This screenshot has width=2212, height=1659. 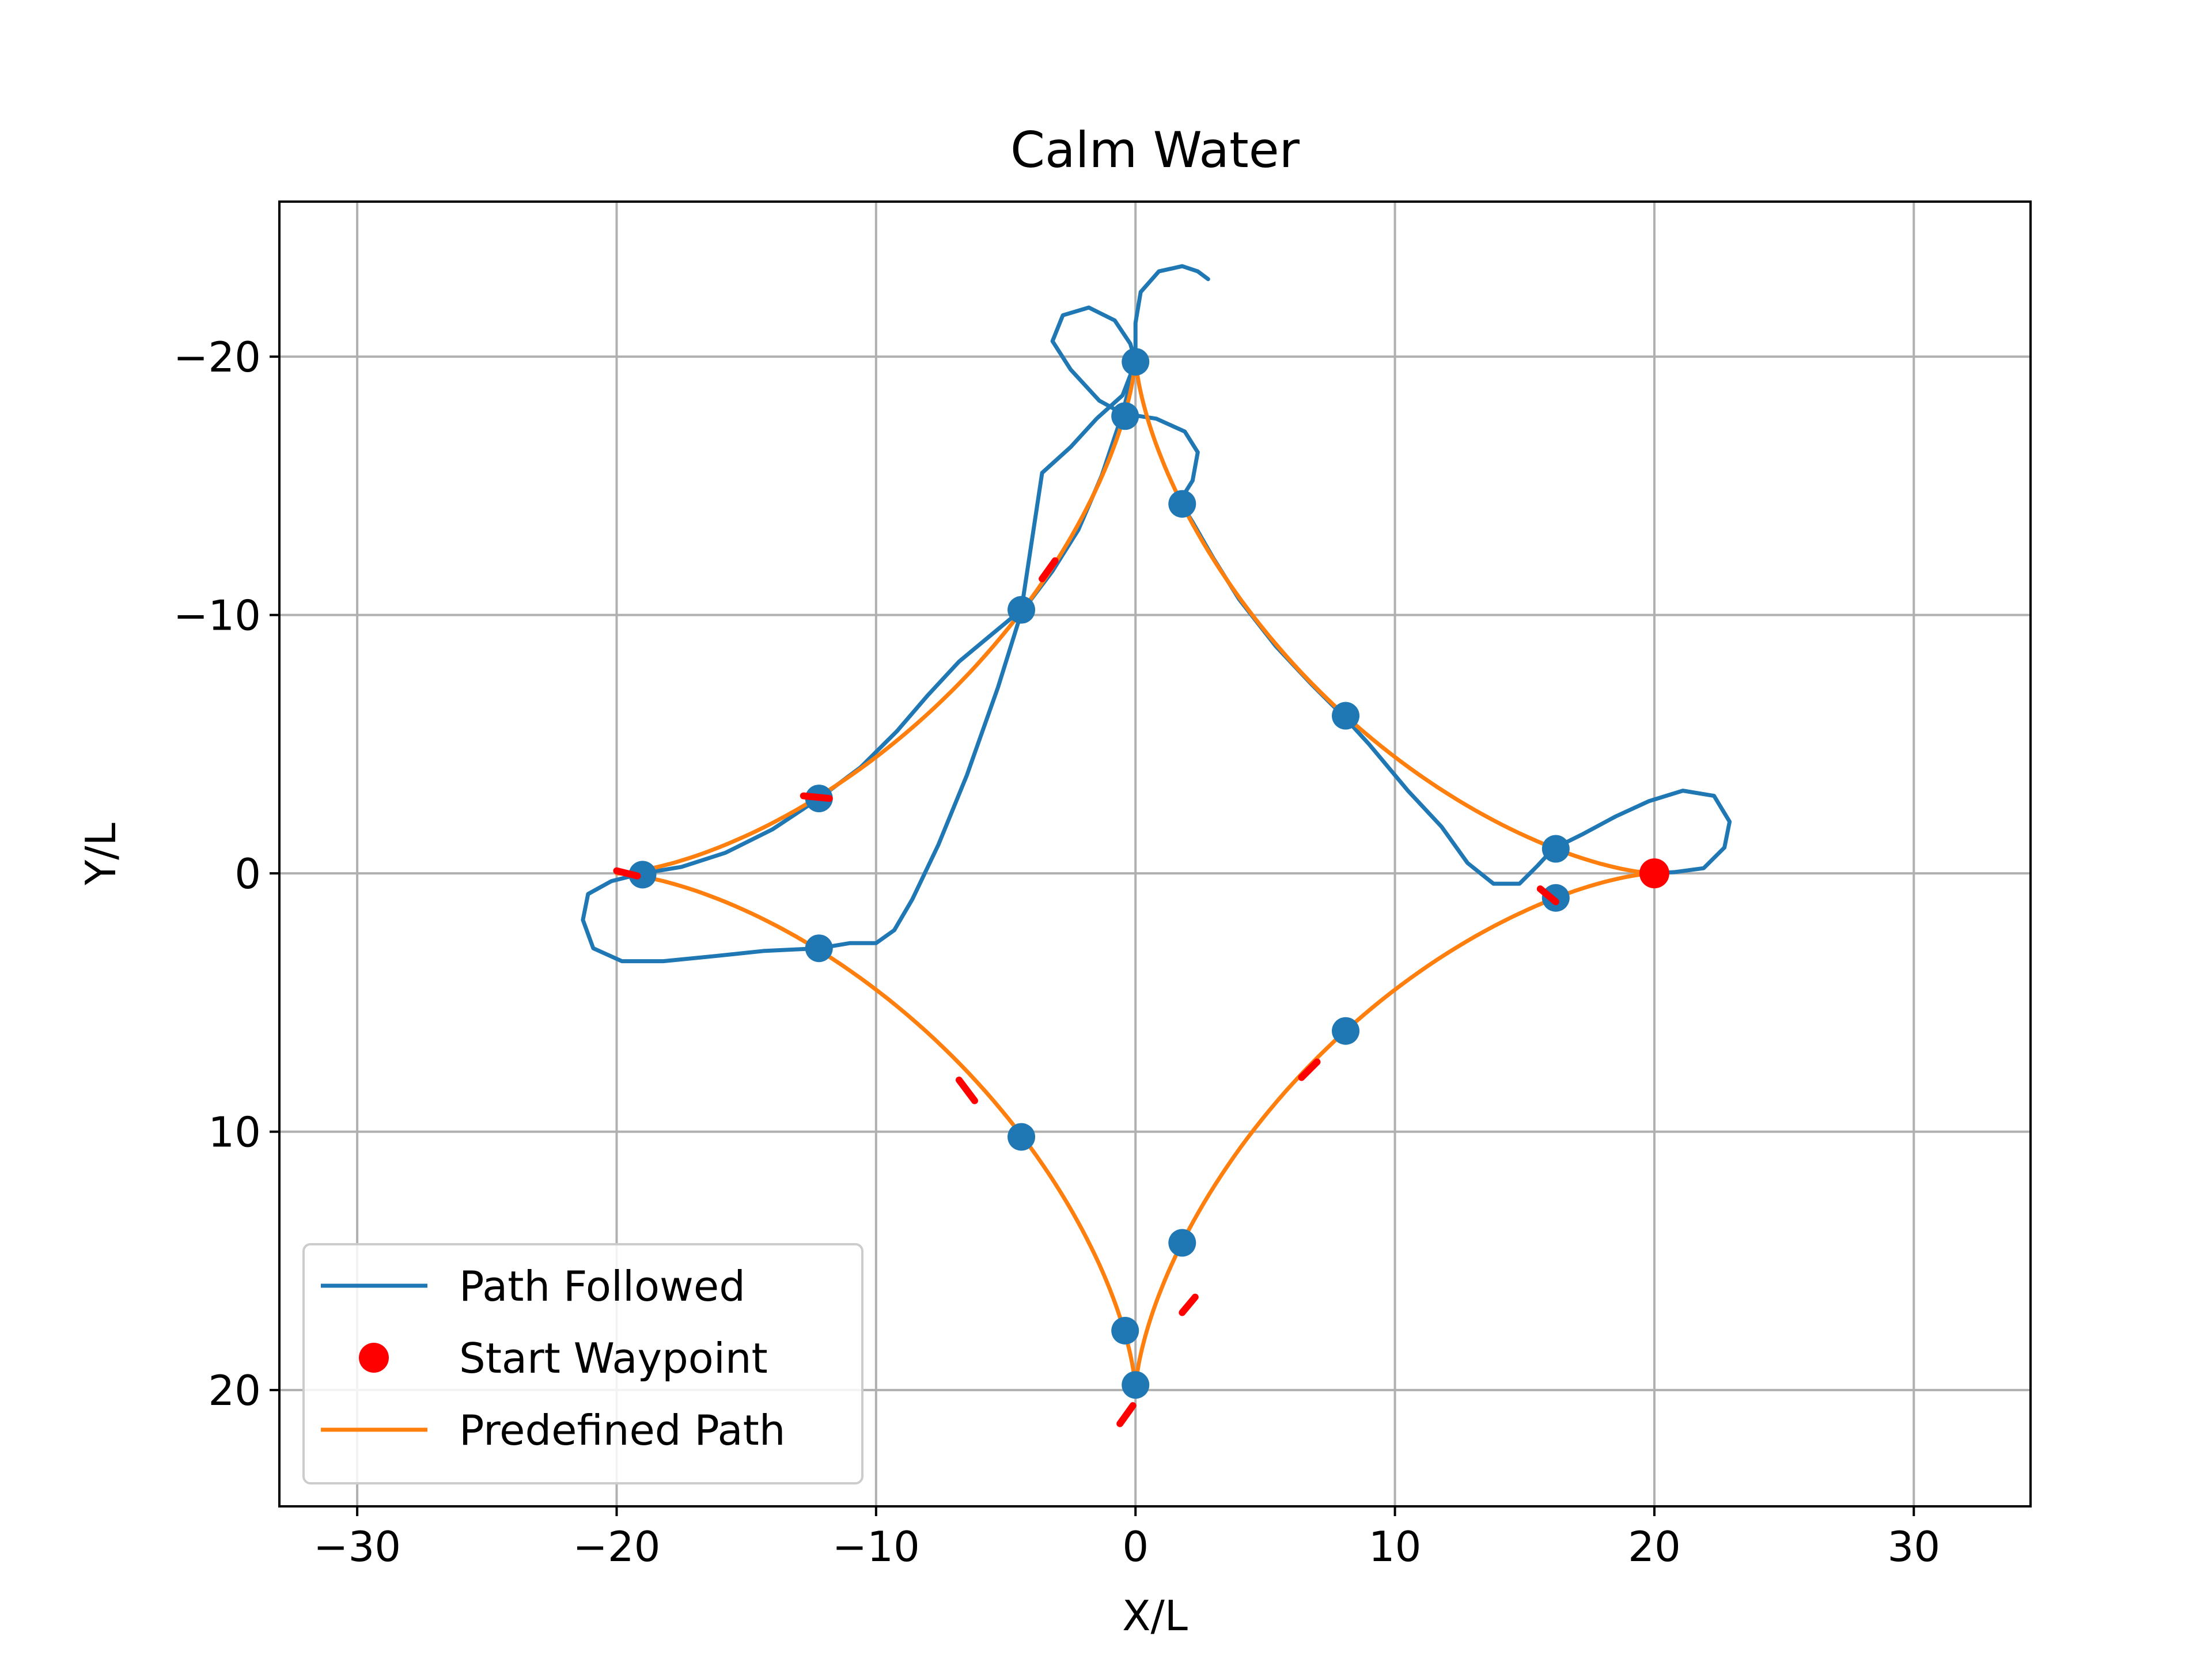 What do you see at coordinates (247, 874) in the screenshot?
I see `y-tick-label: 0` at bounding box center [247, 874].